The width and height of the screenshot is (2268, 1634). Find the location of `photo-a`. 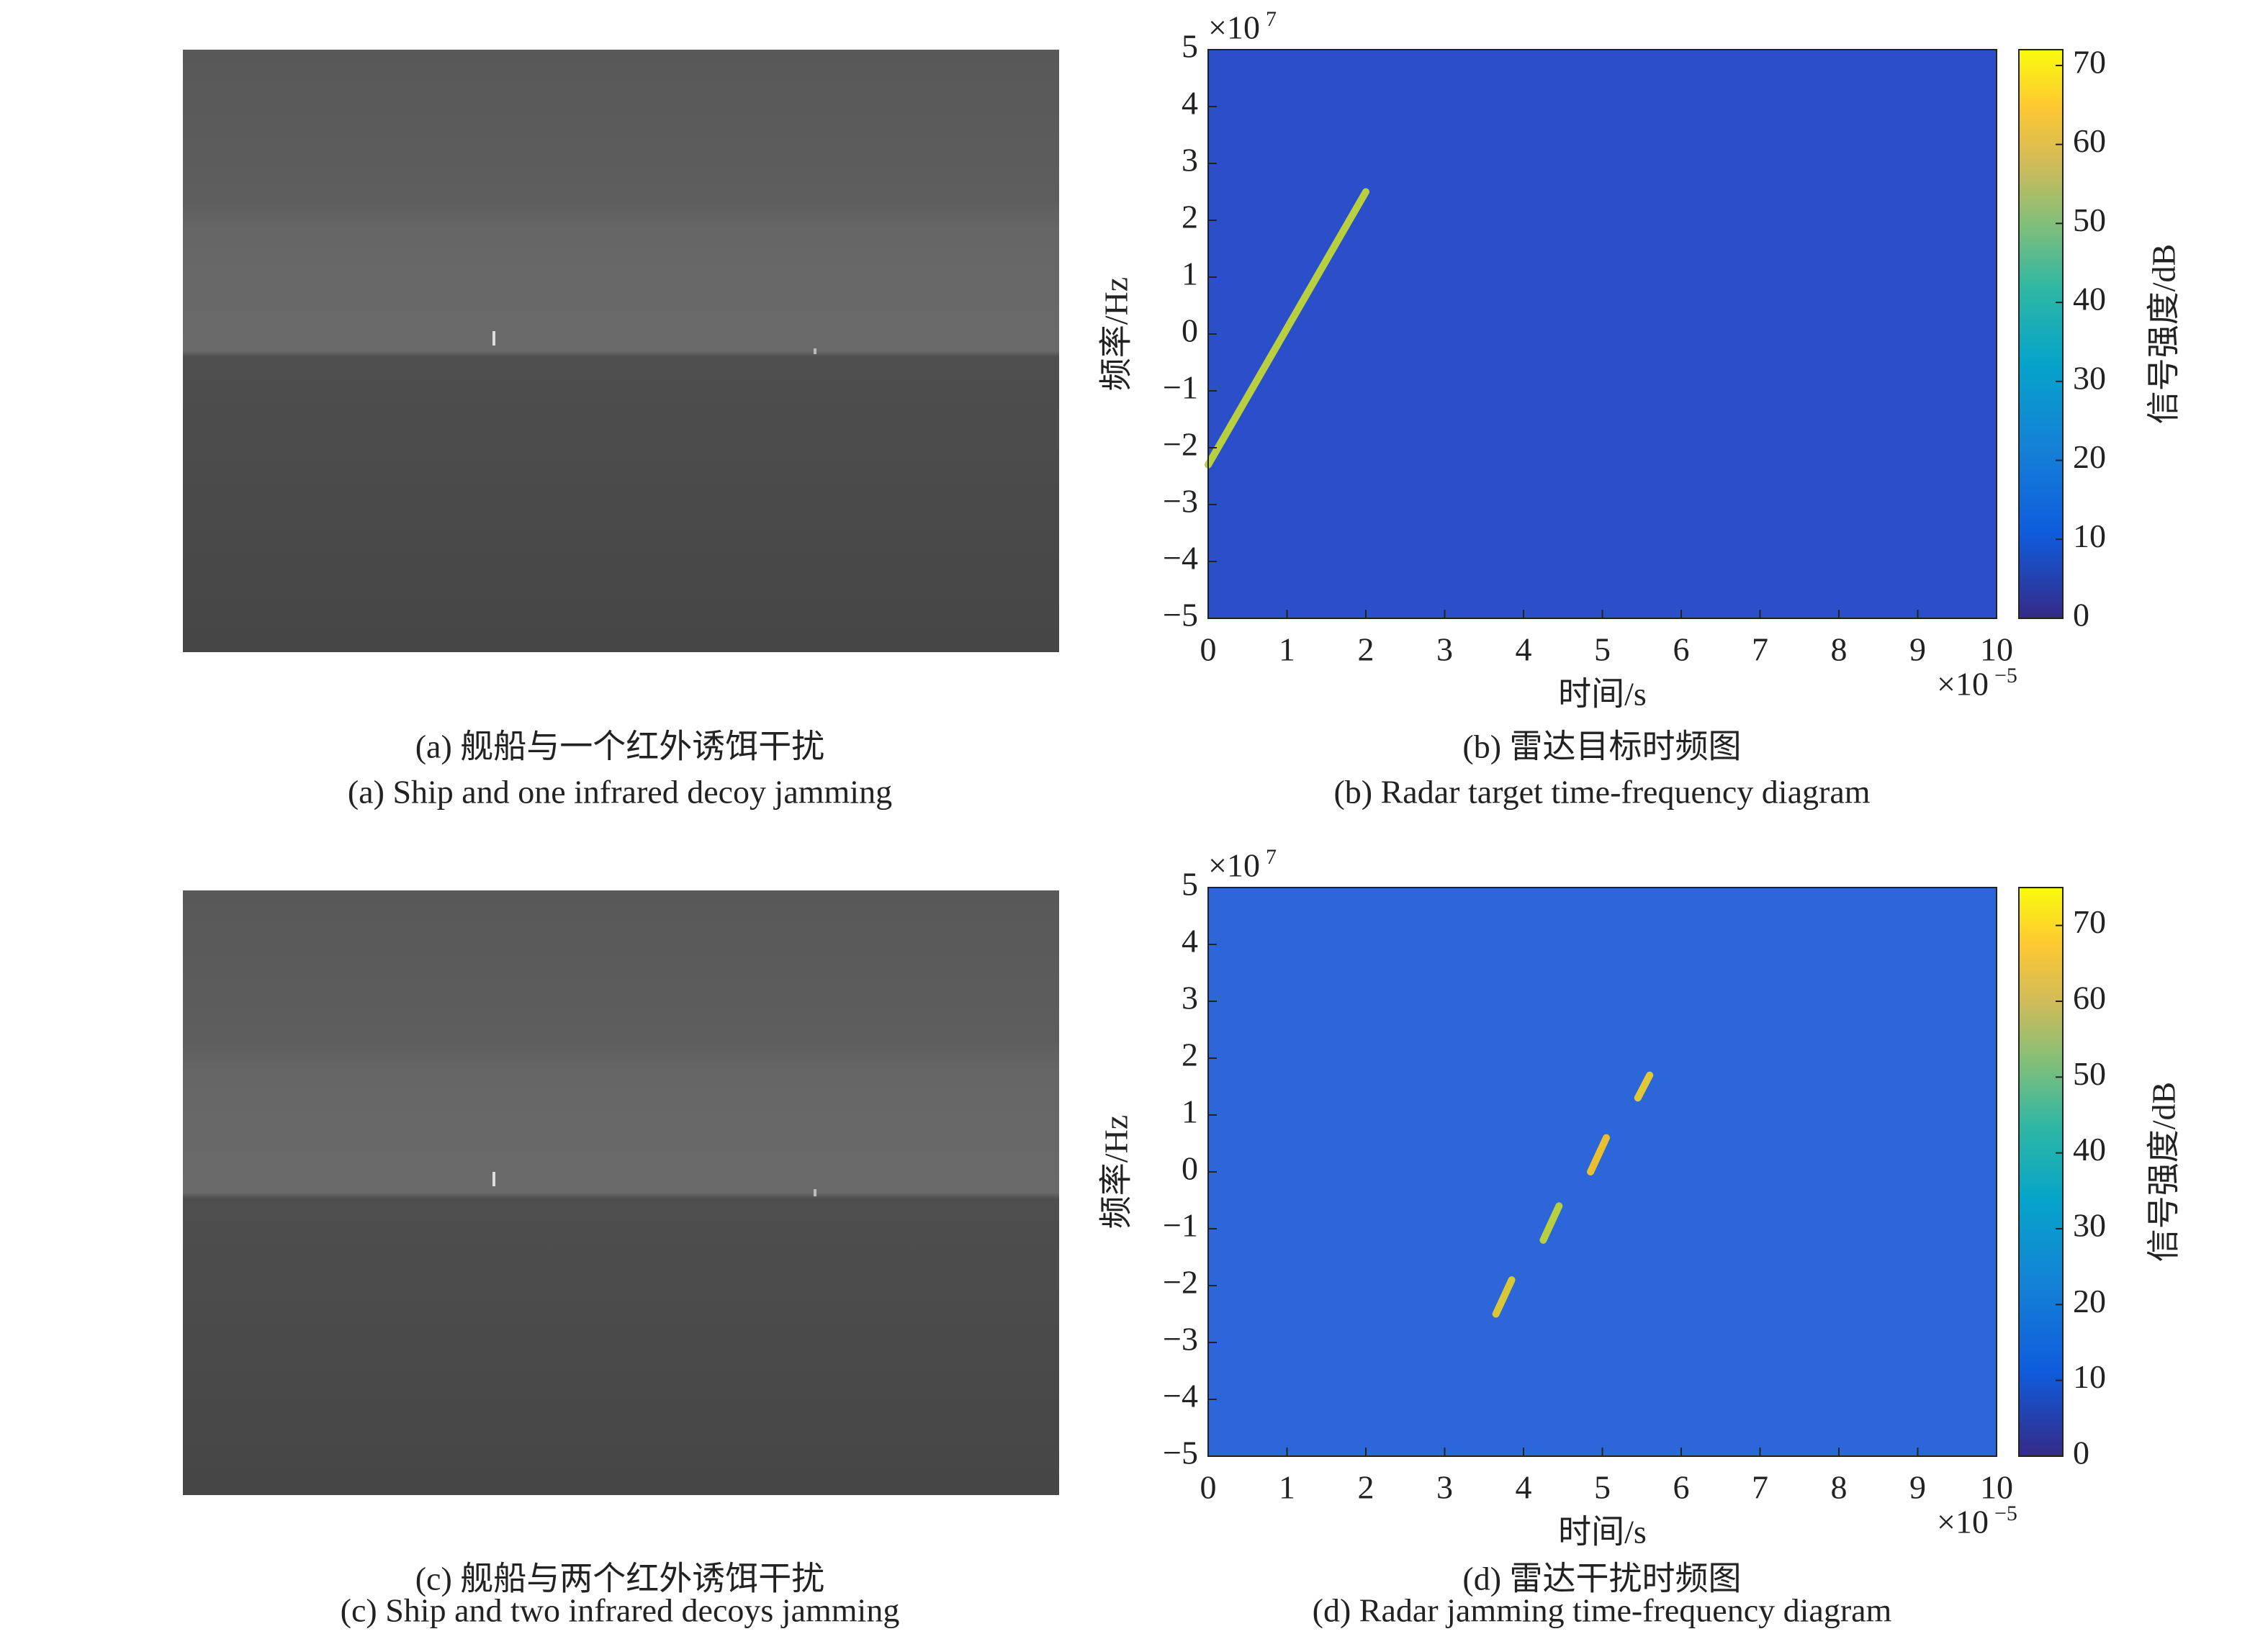

photo-a is located at coordinates (621, 351).